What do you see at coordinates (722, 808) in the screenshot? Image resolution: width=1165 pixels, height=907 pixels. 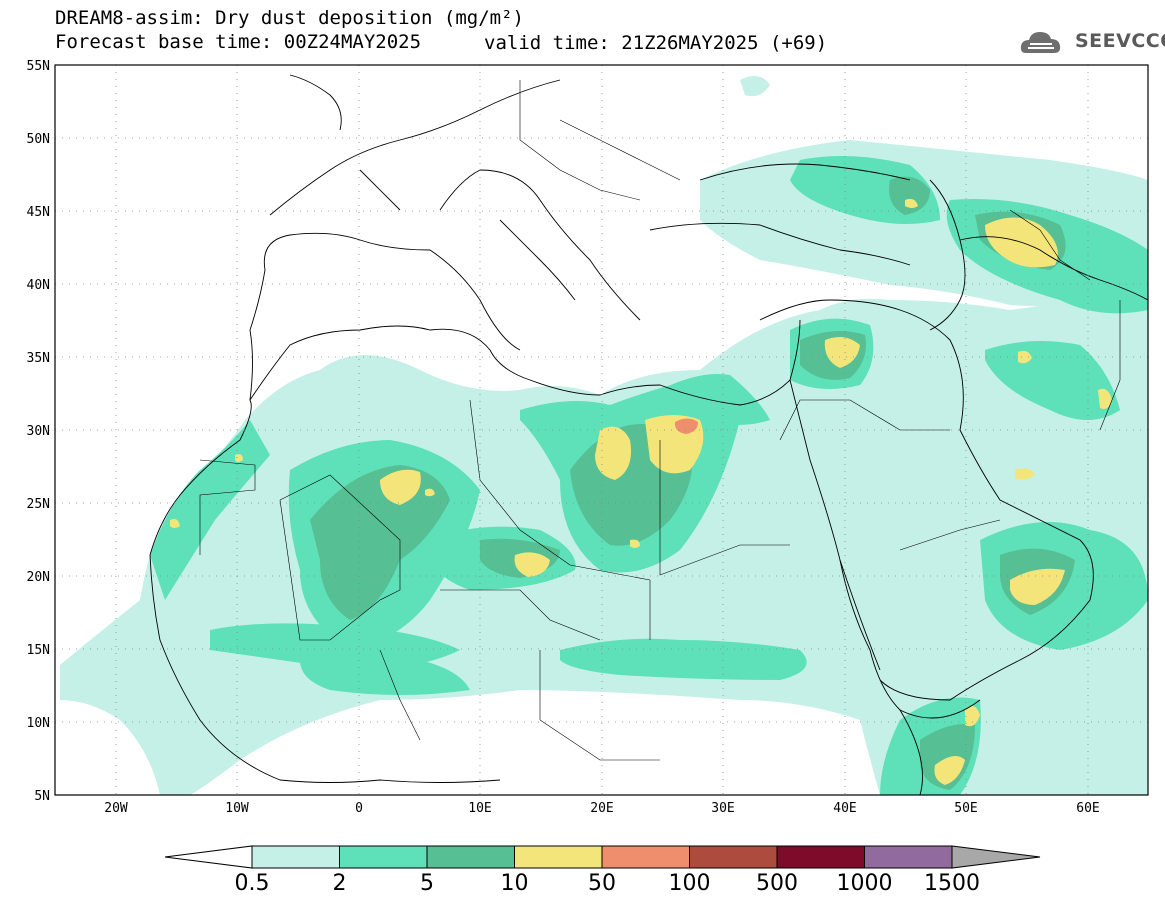 I see `lon-label: 30E` at bounding box center [722, 808].